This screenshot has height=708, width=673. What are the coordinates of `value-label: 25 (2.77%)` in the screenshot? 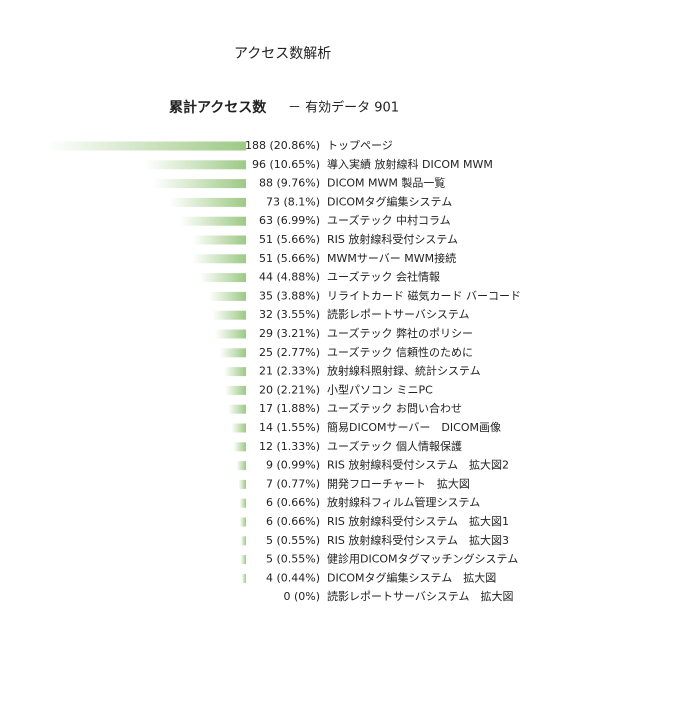 It's located at (289, 352).